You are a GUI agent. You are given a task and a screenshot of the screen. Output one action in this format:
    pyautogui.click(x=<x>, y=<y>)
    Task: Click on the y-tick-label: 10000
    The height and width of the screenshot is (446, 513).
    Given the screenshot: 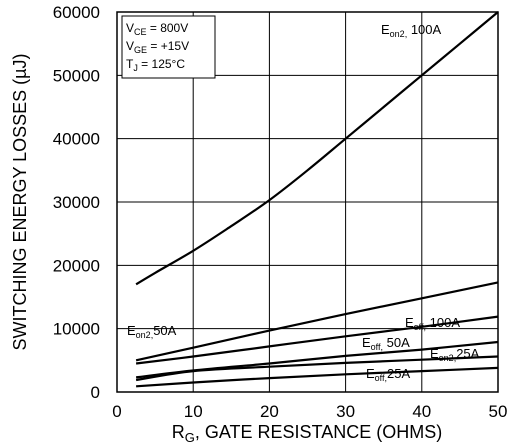 What is the action you would take?
    pyautogui.click(x=76, y=329)
    